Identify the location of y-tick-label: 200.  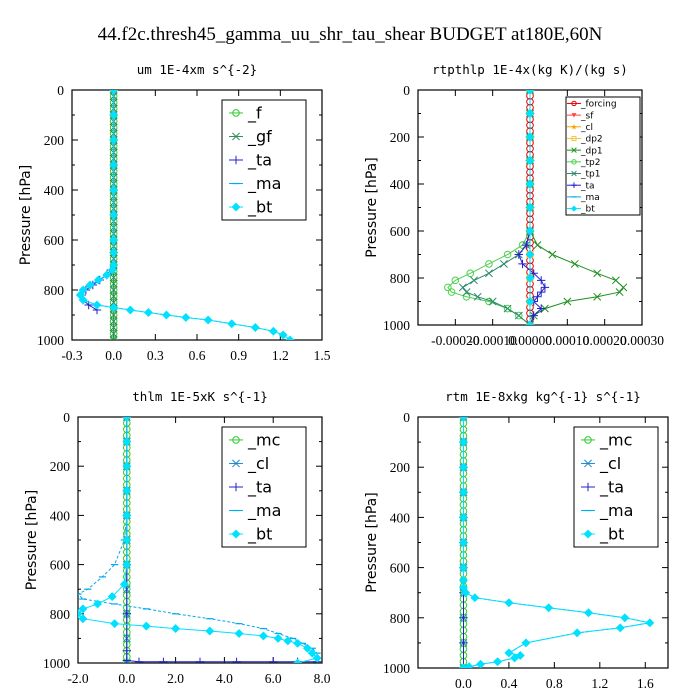
(54, 140).